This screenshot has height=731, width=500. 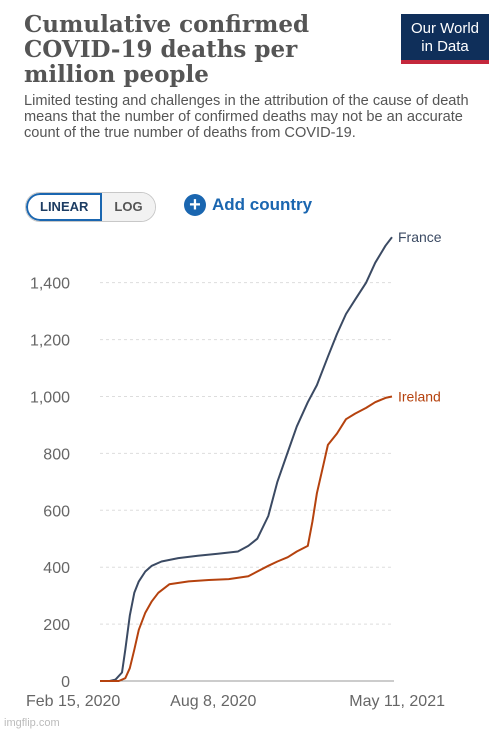 What do you see at coordinates (419, 396) in the screenshot?
I see `series-label-ireland: Ireland` at bounding box center [419, 396].